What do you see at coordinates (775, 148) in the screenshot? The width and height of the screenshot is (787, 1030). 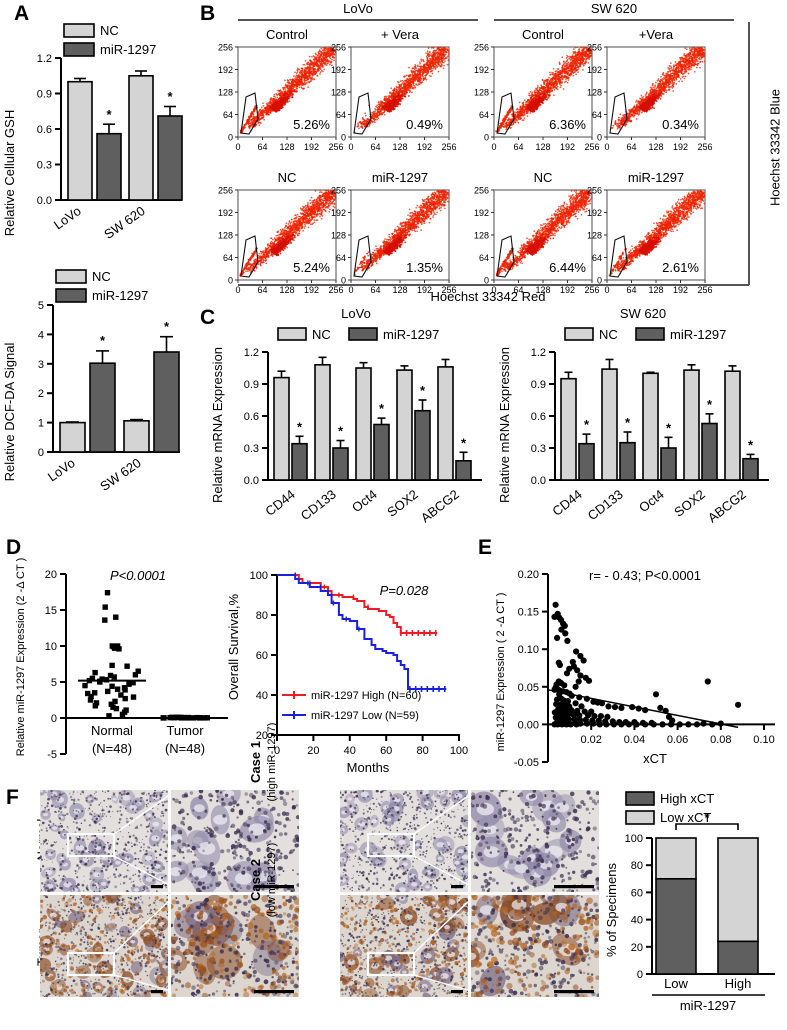 I see `panel-b-ylabel: Hoechst 33342 Blue` at bounding box center [775, 148].